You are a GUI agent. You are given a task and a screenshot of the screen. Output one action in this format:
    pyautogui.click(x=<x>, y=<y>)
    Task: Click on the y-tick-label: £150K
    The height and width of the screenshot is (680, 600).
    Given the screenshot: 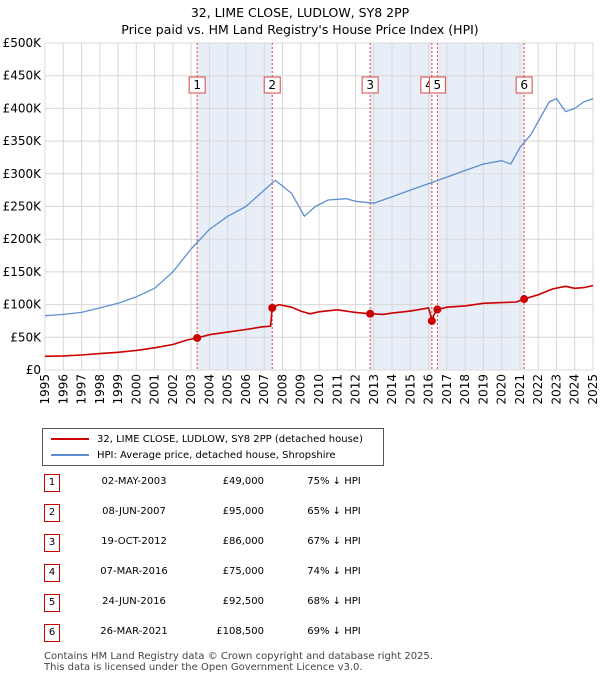 What is the action you would take?
    pyautogui.click(x=23, y=272)
    